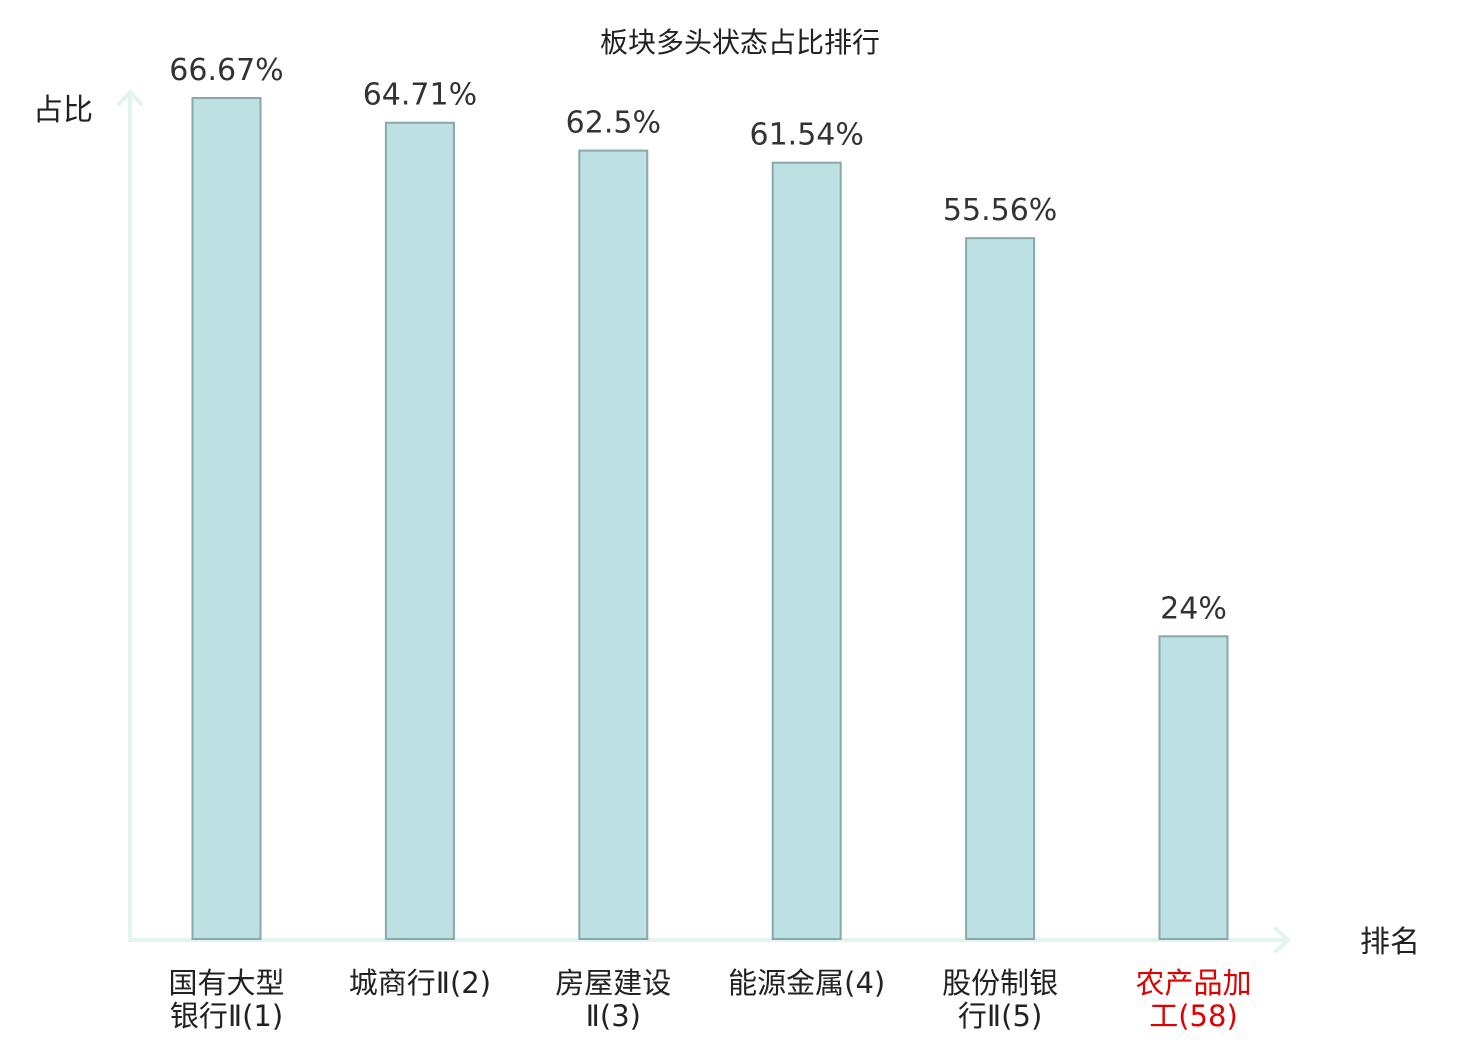  What do you see at coordinates (613, 123) in the screenshot?
I see `value-label-3: 62.5%` at bounding box center [613, 123].